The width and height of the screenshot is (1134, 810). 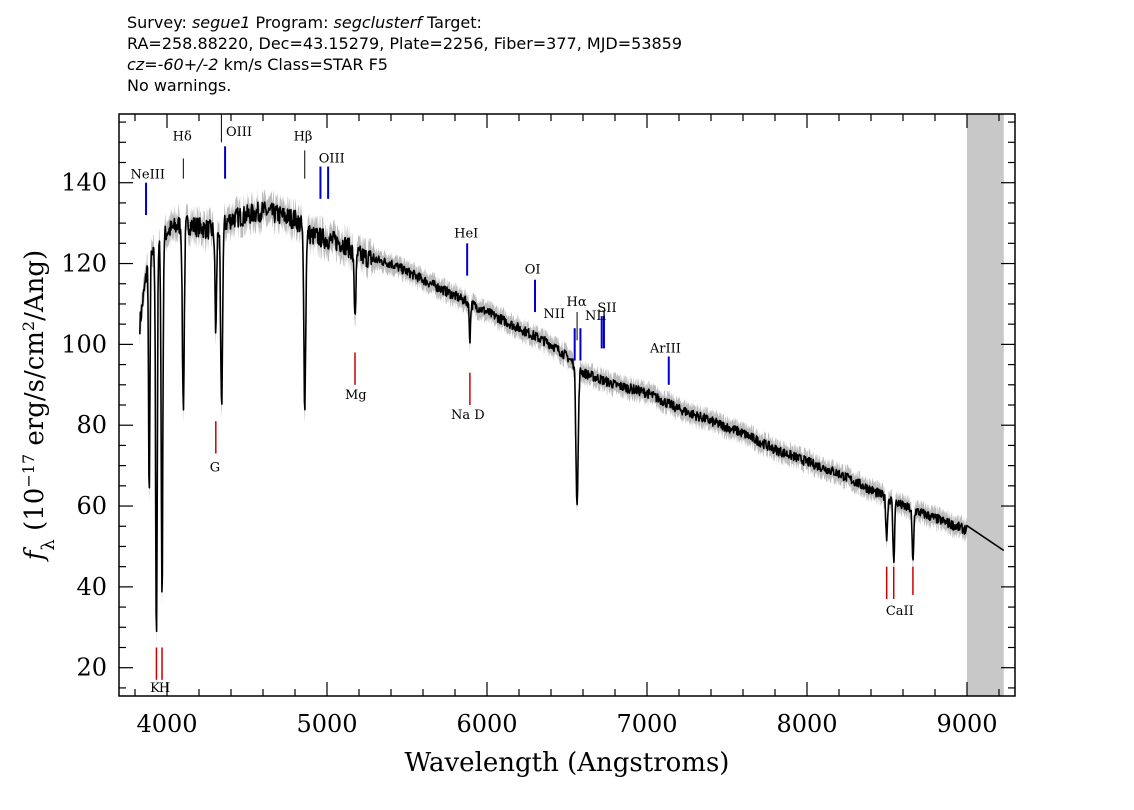 What do you see at coordinates (486, 724) in the screenshot?
I see `x-tick-label: 6000` at bounding box center [486, 724].